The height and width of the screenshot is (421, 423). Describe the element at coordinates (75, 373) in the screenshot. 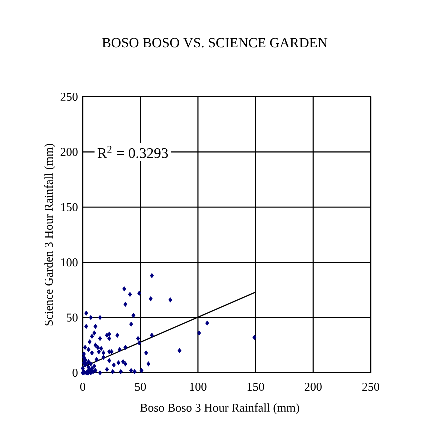

I see `y-tick-label: 0` at that location.